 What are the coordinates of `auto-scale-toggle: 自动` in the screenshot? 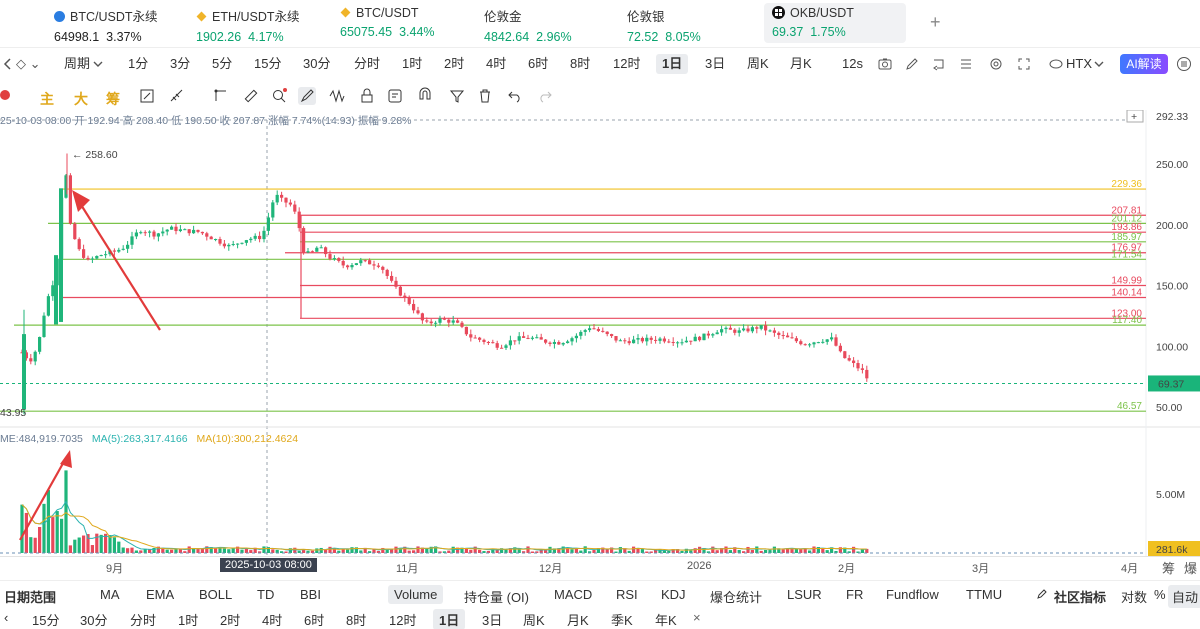 It's located at (1184, 596).